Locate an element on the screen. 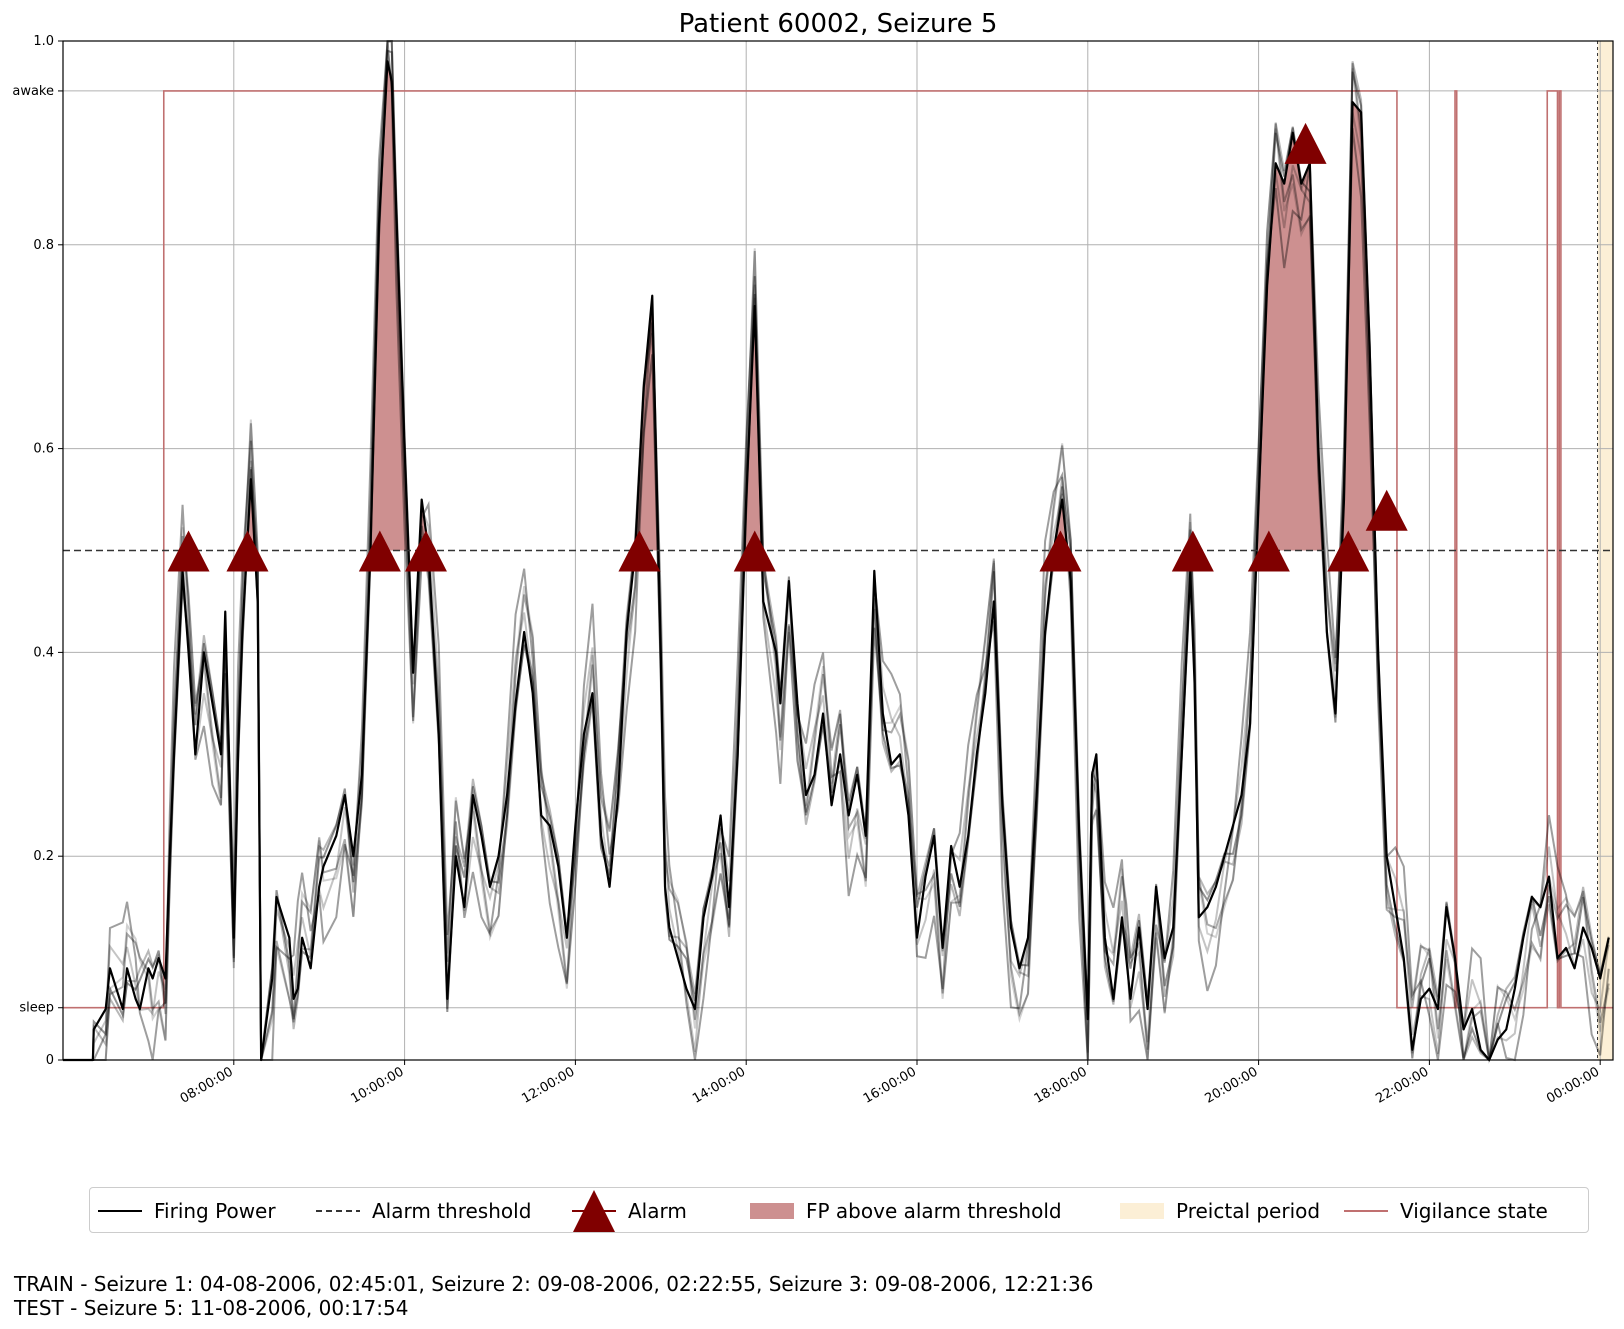  legend-label: Alarm is located at coordinates (657, 1211).